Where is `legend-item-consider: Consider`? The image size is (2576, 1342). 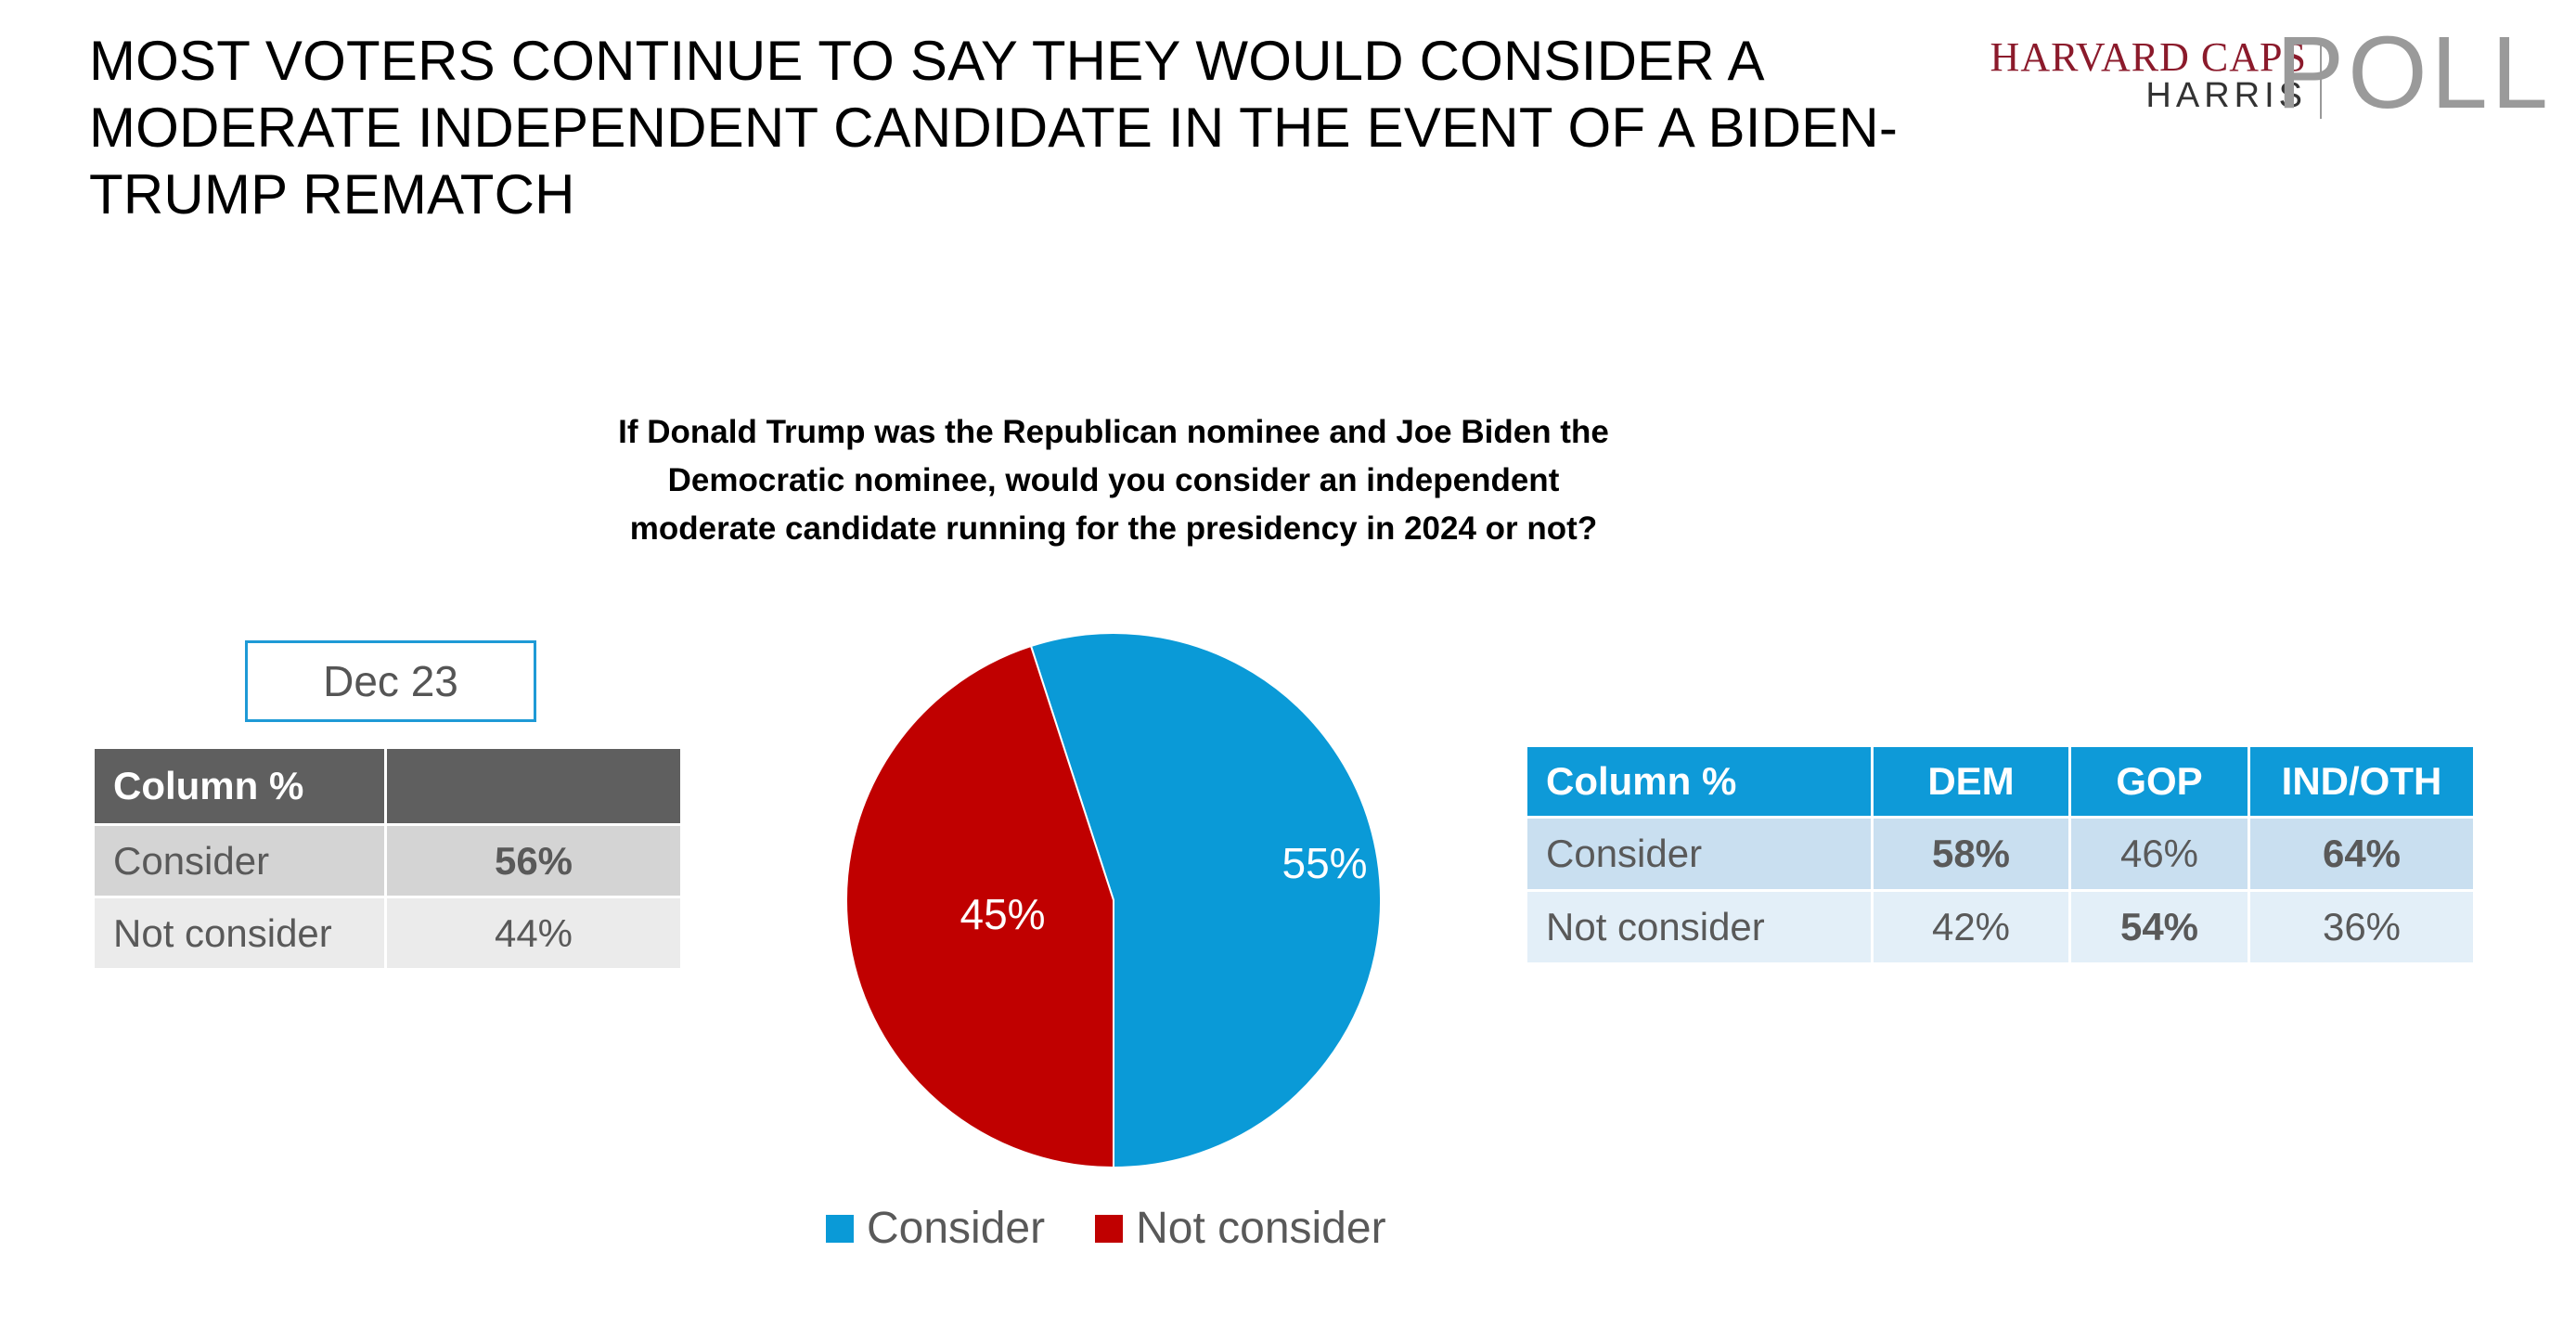
legend-item-consider: Consider is located at coordinates (935, 1228).